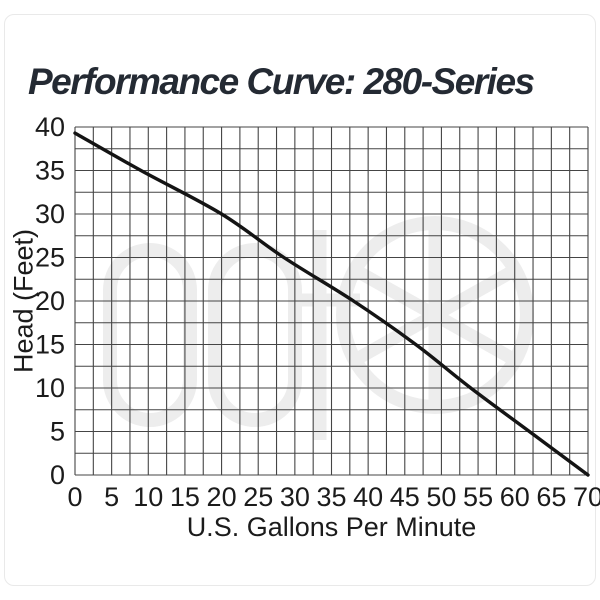 The height and width of the screenshot is (600, 600). I want to click on y-tick-label: 35, so click(50, 171).